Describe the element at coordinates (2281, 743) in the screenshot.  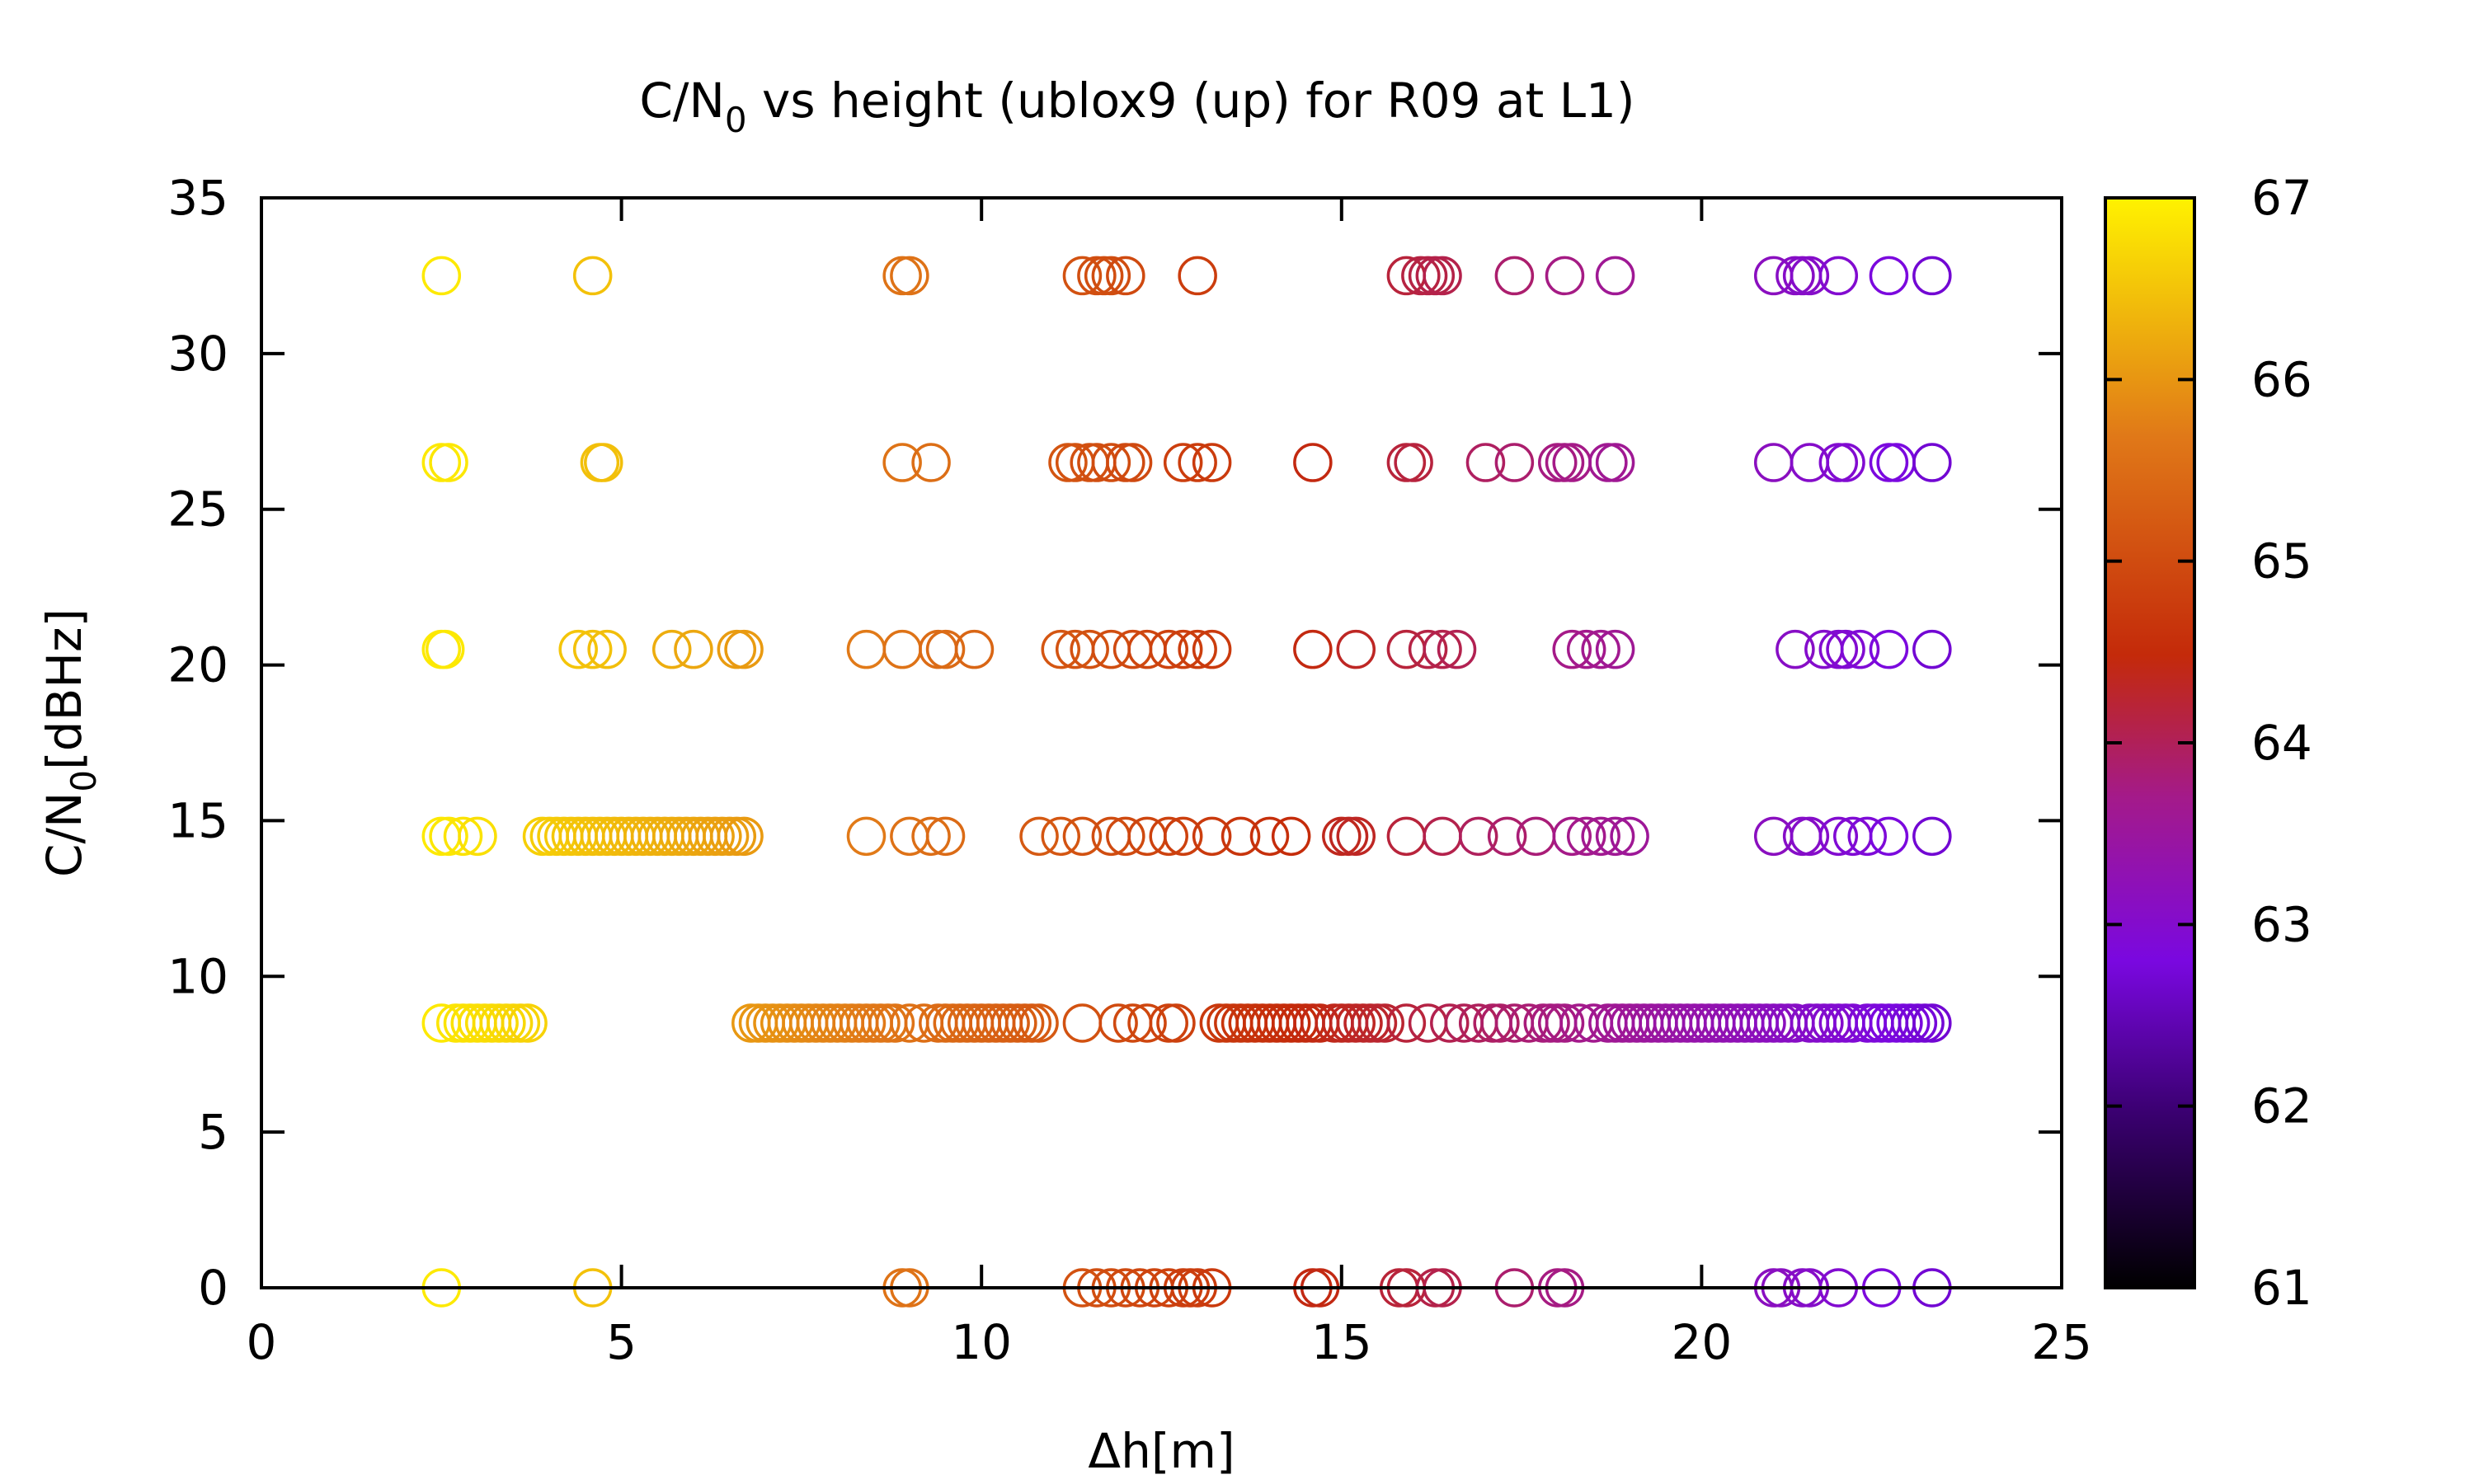
I see `colorbar-tick-label: 64` at that location.